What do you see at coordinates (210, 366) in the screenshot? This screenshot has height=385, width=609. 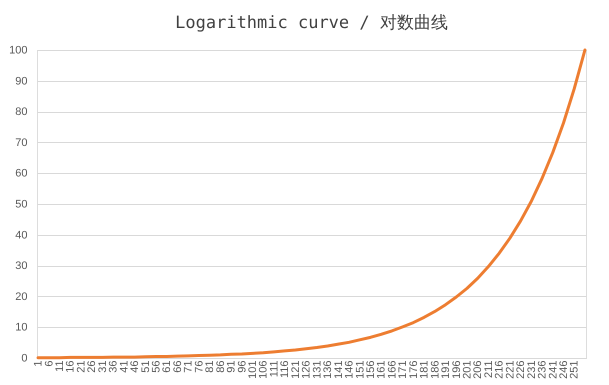 I see `x-tick-label: 81` at bounding box center [210, 366].